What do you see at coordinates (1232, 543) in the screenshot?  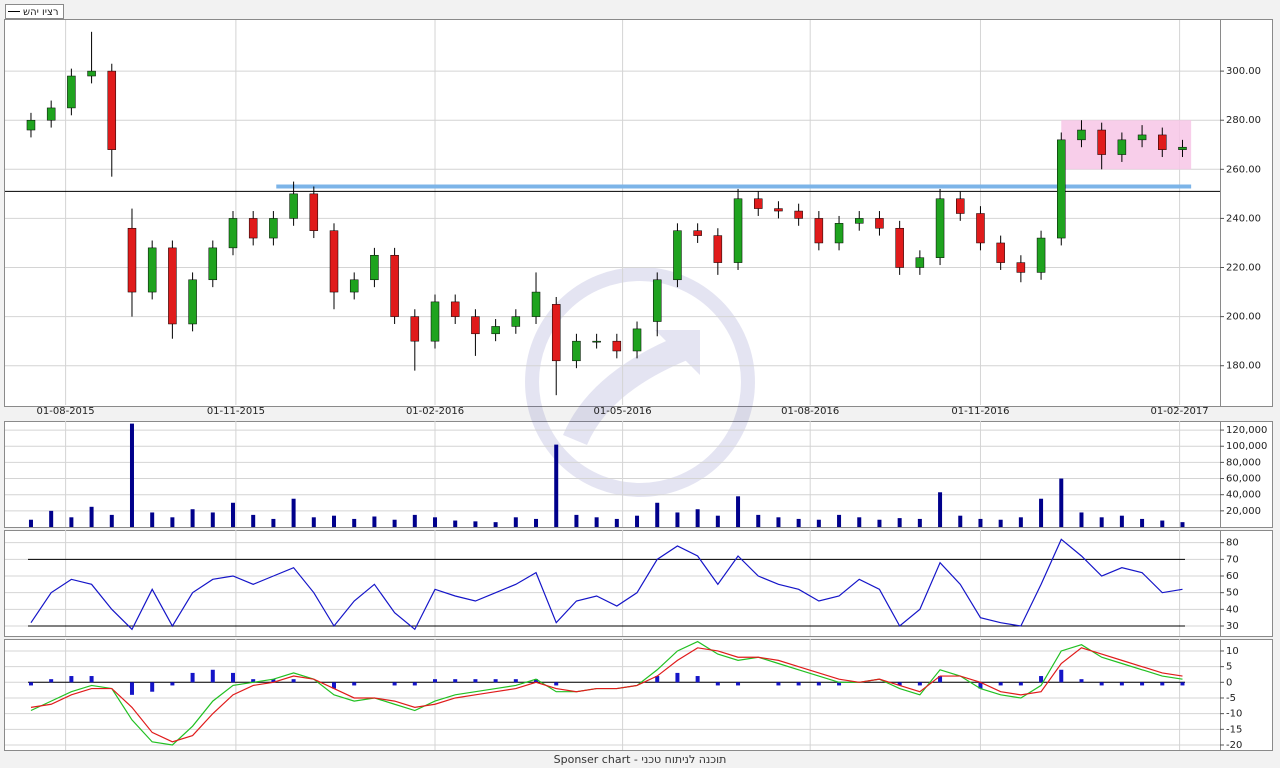 I see `y-tick-label: 80` at bounding box center [1232, 543].